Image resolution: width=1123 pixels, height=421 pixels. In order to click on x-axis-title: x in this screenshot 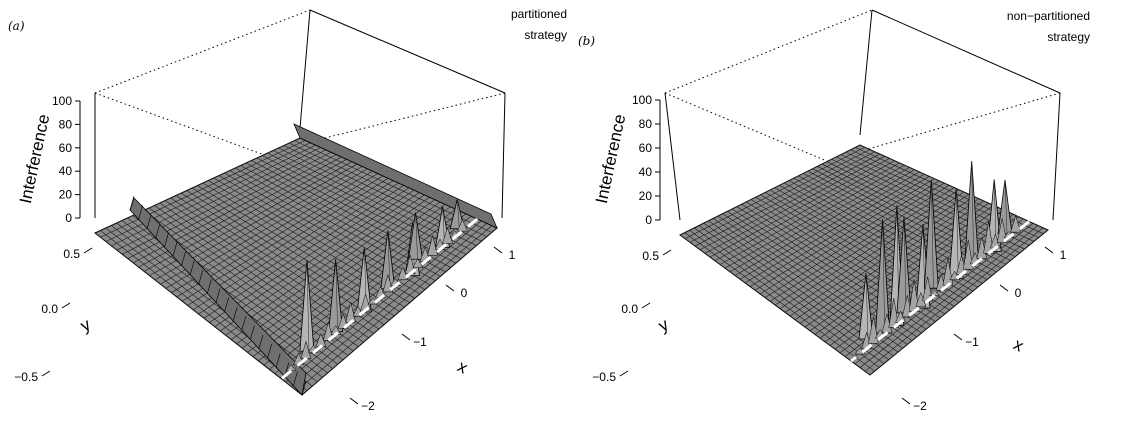, I will do `click(1018, 345)`.